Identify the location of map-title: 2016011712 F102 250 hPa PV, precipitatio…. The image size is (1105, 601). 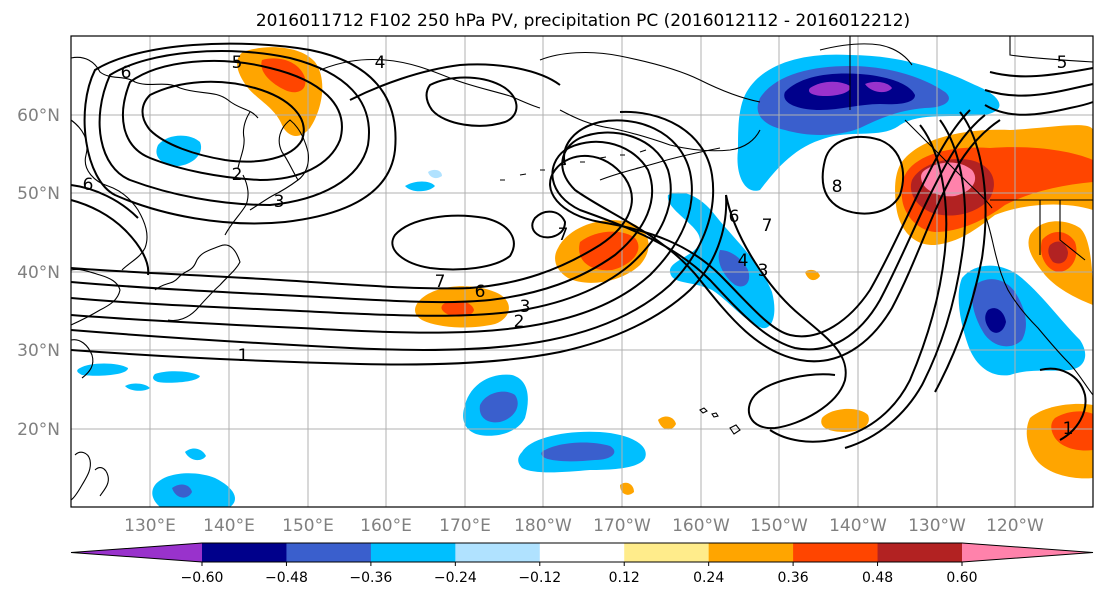
(583, 21).